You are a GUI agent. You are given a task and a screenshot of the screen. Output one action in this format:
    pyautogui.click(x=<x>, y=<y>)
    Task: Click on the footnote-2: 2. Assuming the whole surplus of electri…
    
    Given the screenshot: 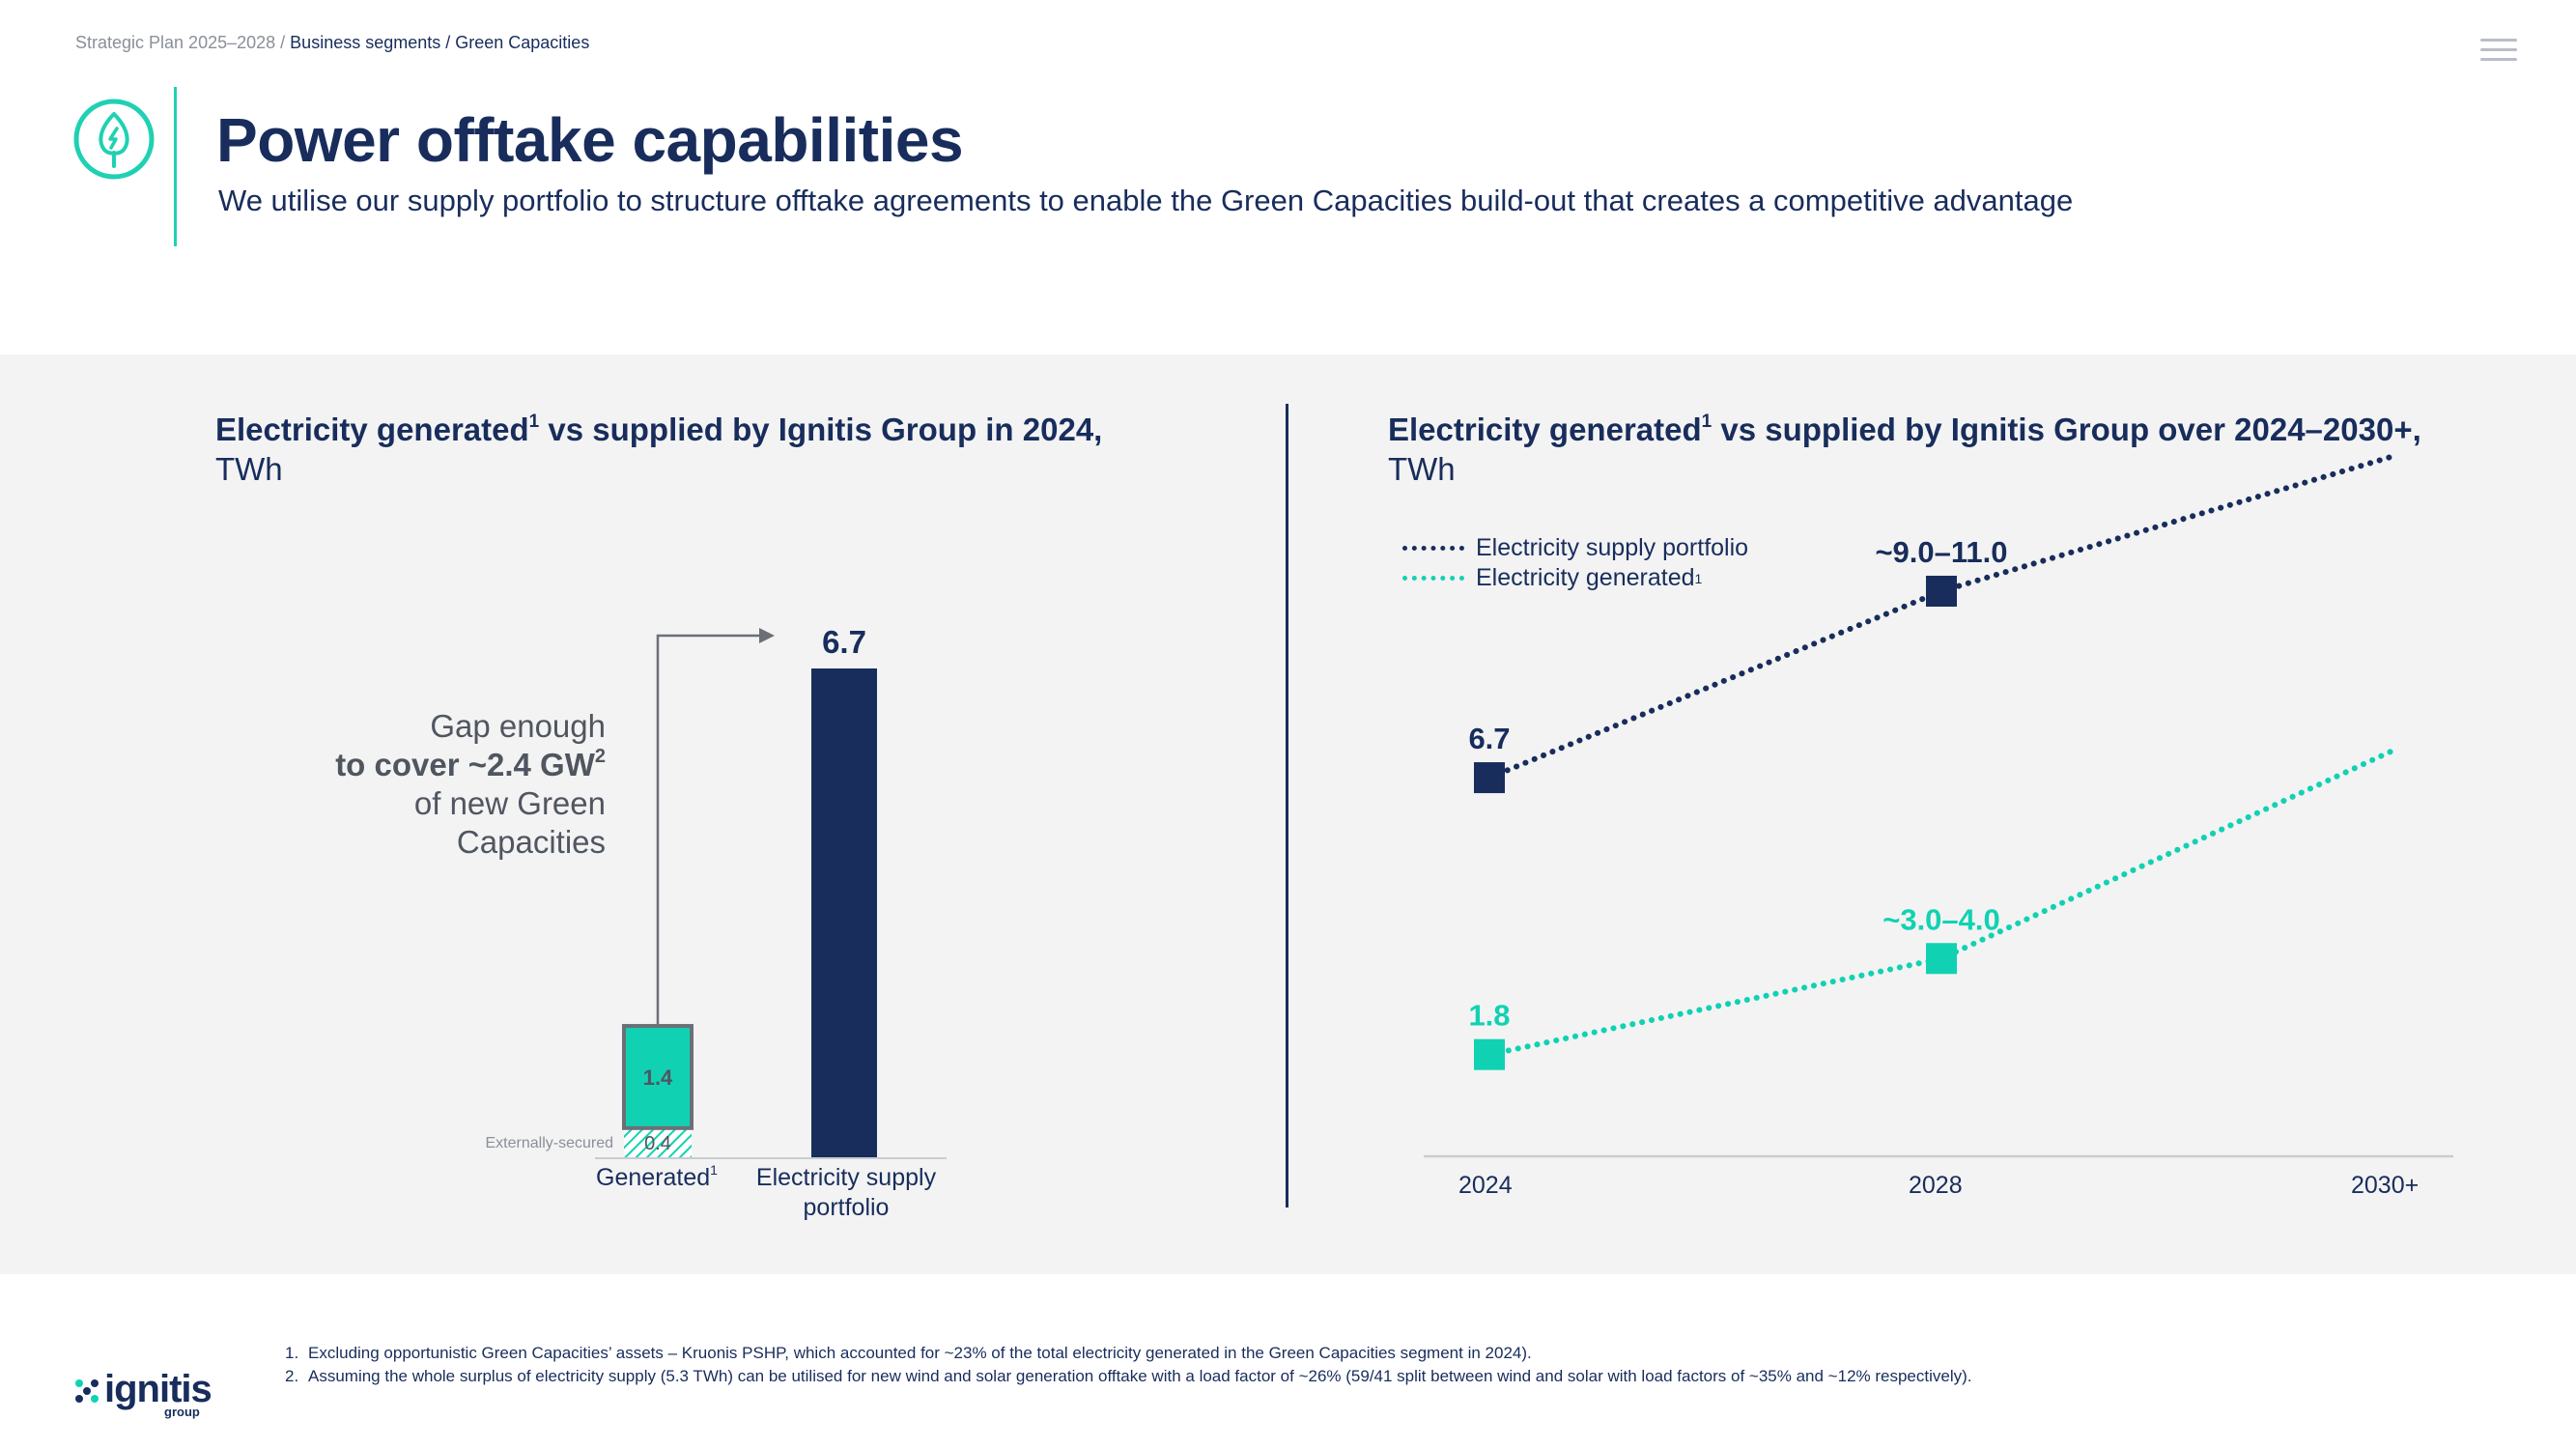 What is the action you would take?
    pyautogui.click(x=1128, y=1376)
    